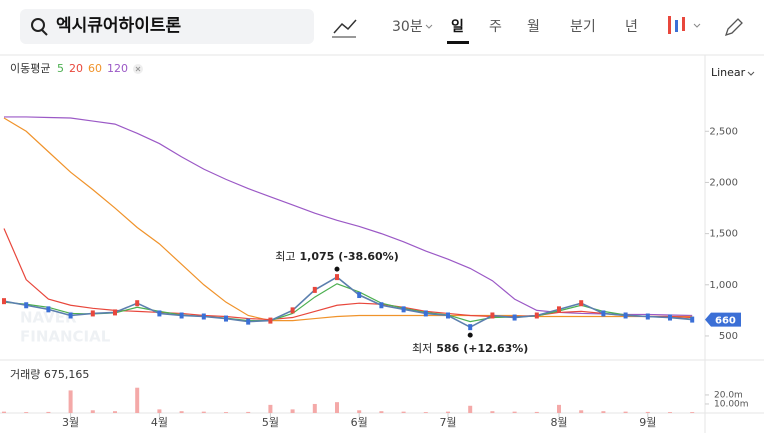 The image size is (764, 433). I want to click on y-tick-label: 1,000, so click(723, 285).